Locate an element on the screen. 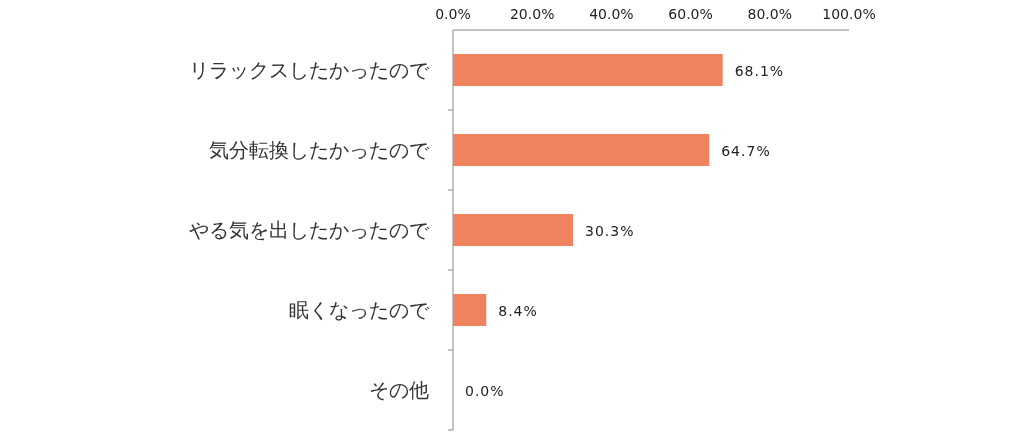  data-label: 0.0% is located at coordinates (485, 391).